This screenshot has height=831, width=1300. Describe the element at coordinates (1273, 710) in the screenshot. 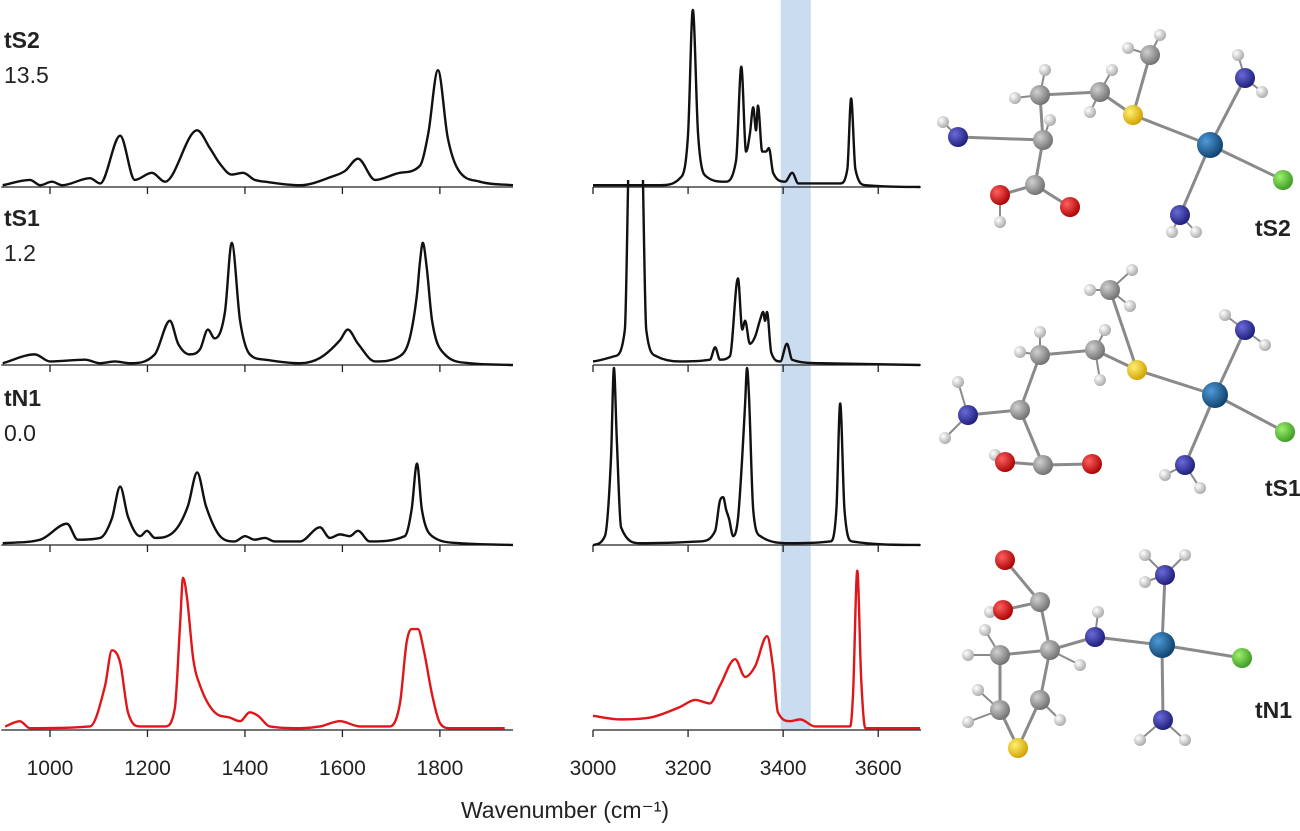

I see `molecule-label: tN1` at that location.